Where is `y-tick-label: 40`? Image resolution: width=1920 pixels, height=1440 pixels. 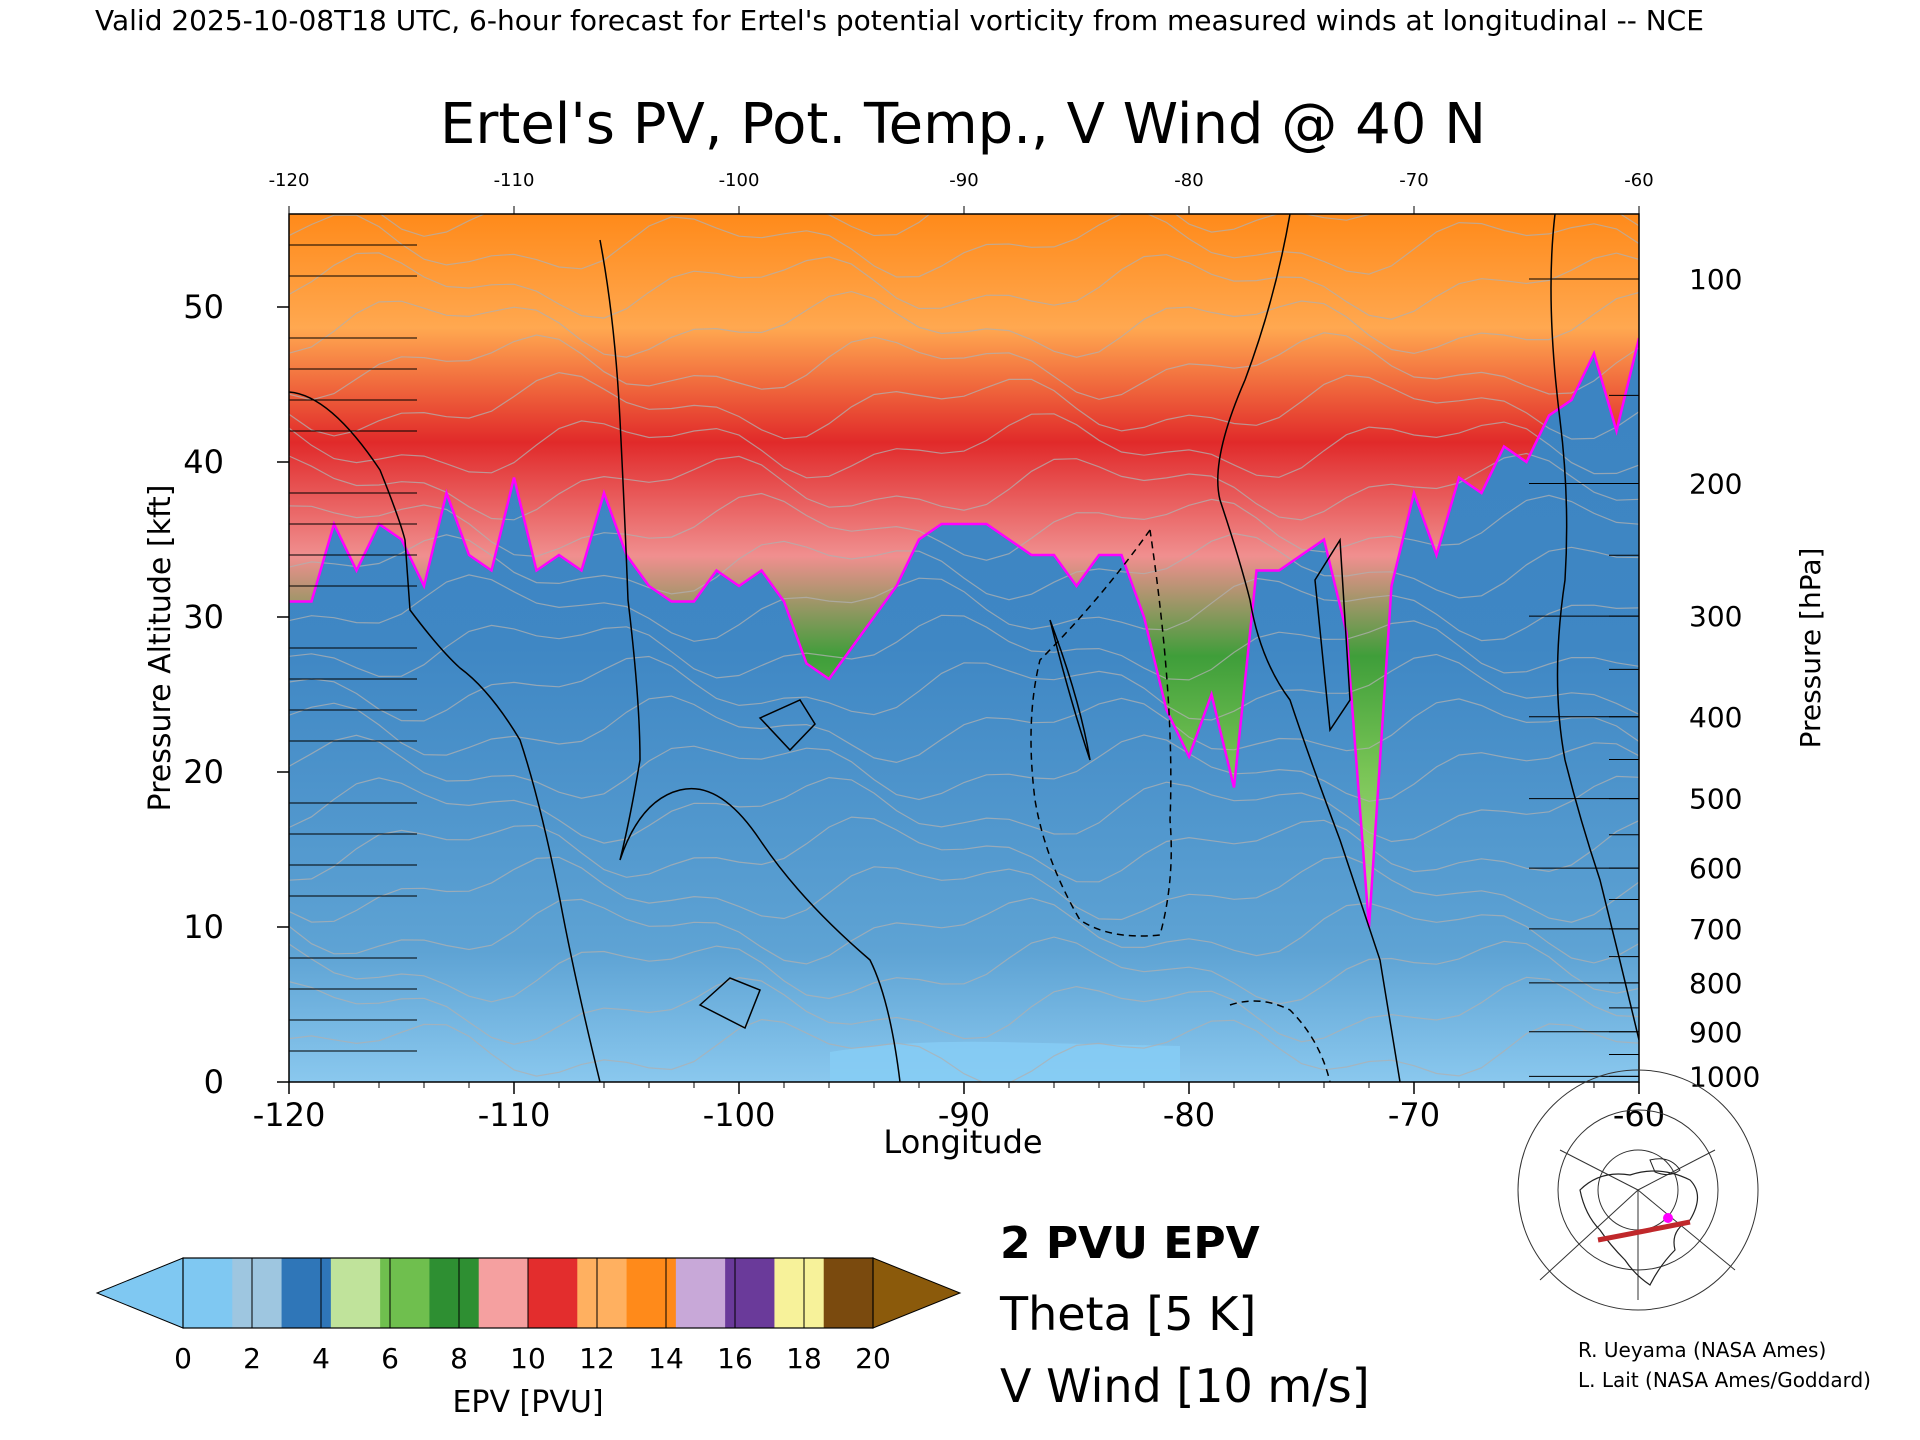
y-tick-label: 40 is located at coordinates (203, 462).